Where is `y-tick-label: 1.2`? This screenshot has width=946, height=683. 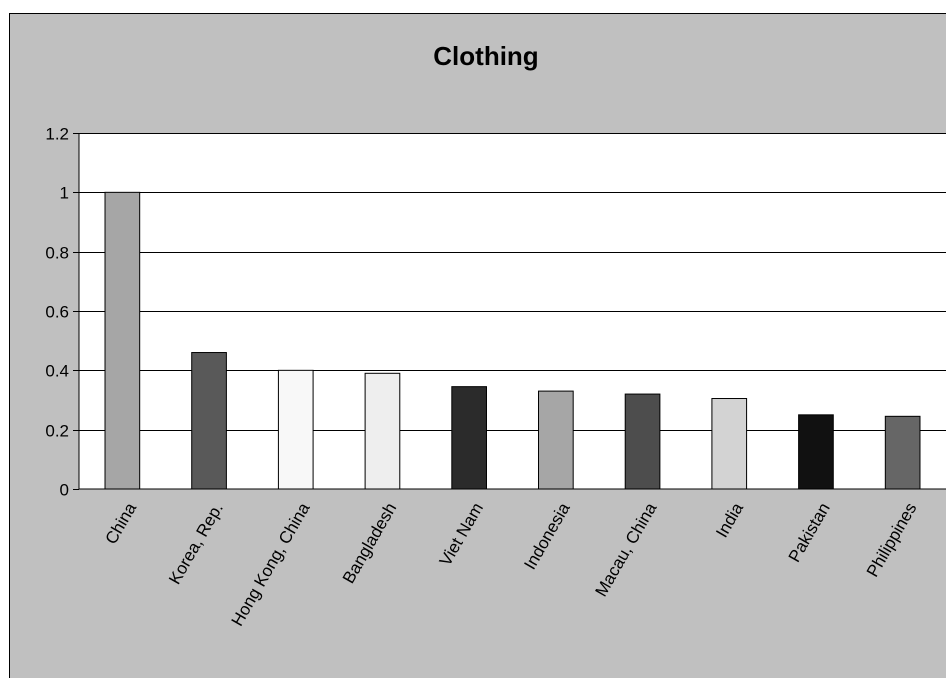
y-tick-label: 1.2 is located at coordinates (57, 134).